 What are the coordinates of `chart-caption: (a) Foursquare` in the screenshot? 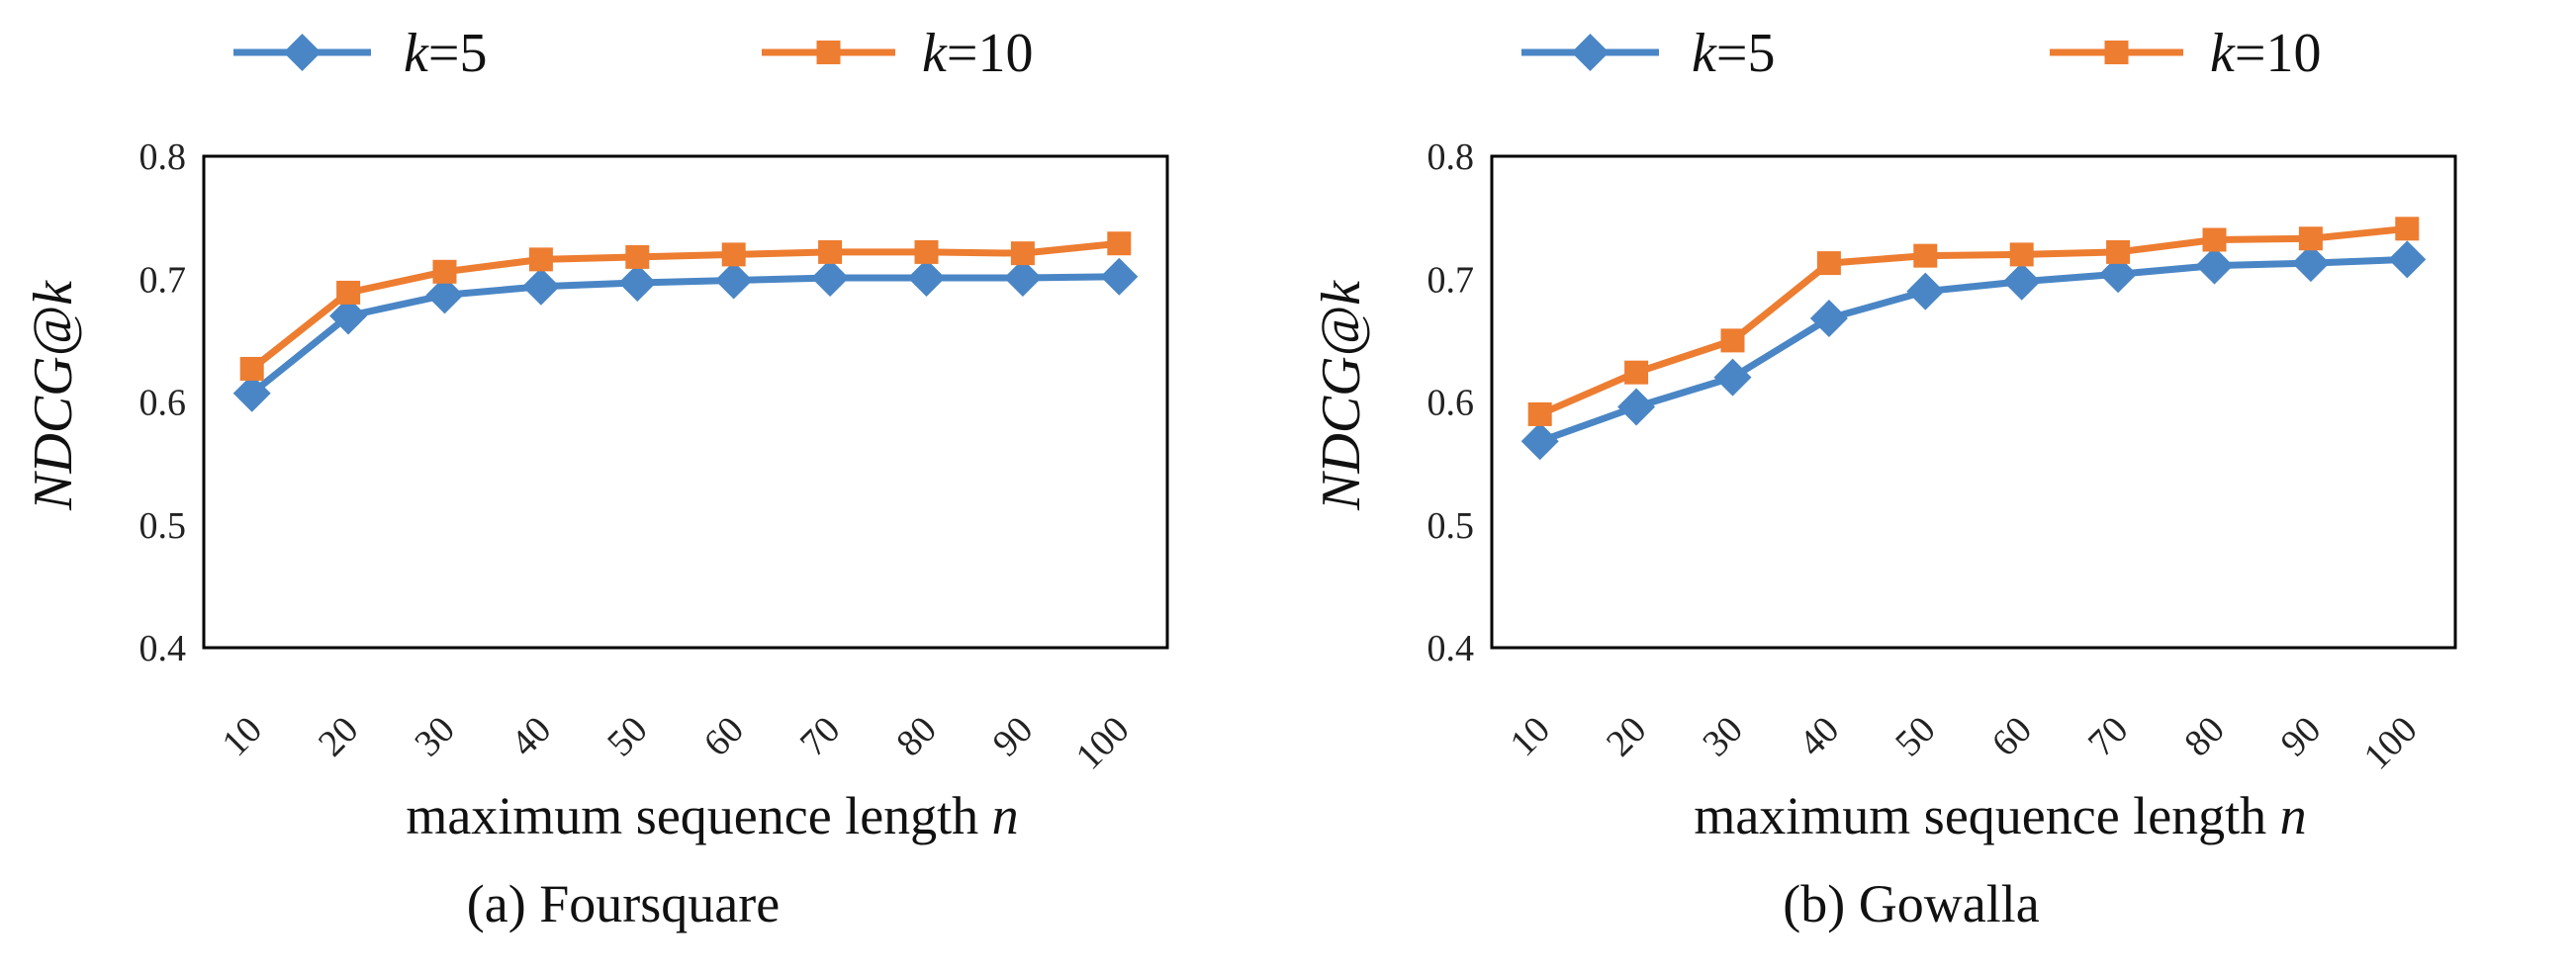 It's located at (623, 903).